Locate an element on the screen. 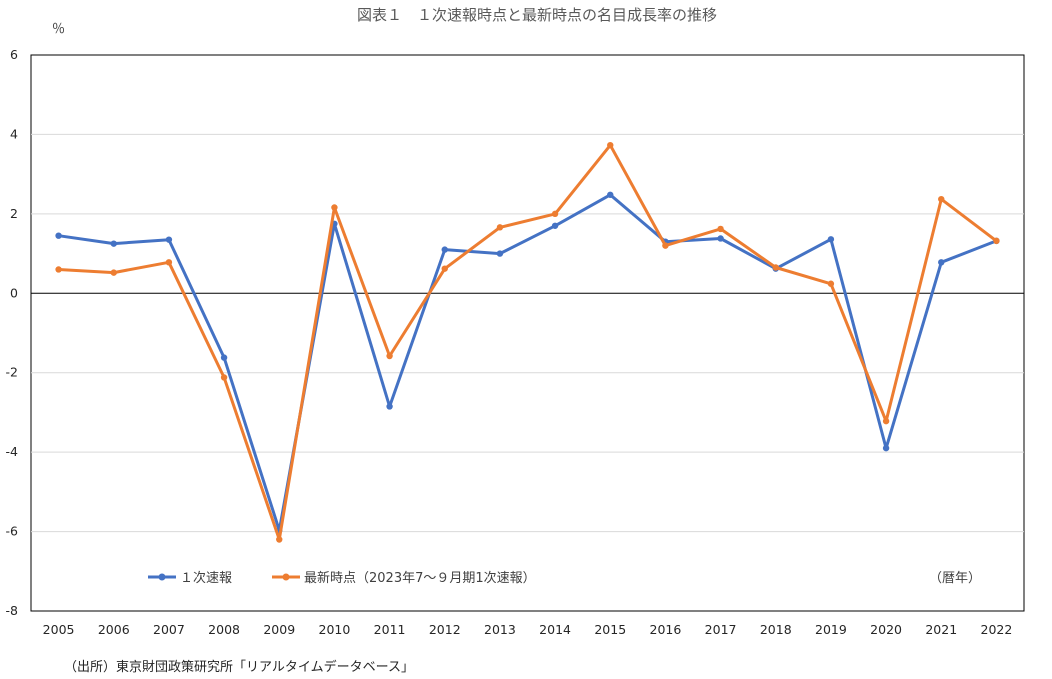 This screenshot has width=1052, height=679. x-tick-label: 2009 is located at coordinates (279, 629).